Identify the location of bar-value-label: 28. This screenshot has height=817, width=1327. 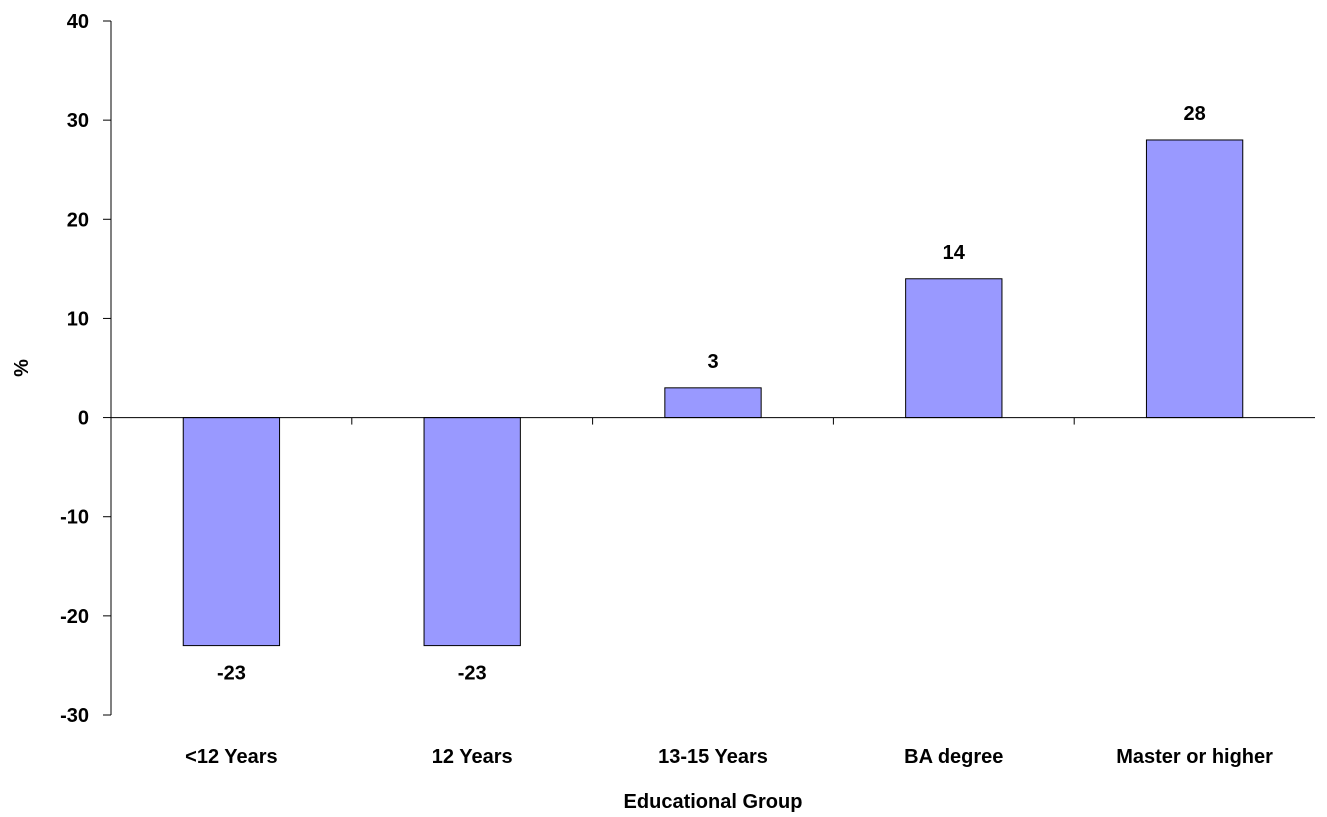
(1194, 114).